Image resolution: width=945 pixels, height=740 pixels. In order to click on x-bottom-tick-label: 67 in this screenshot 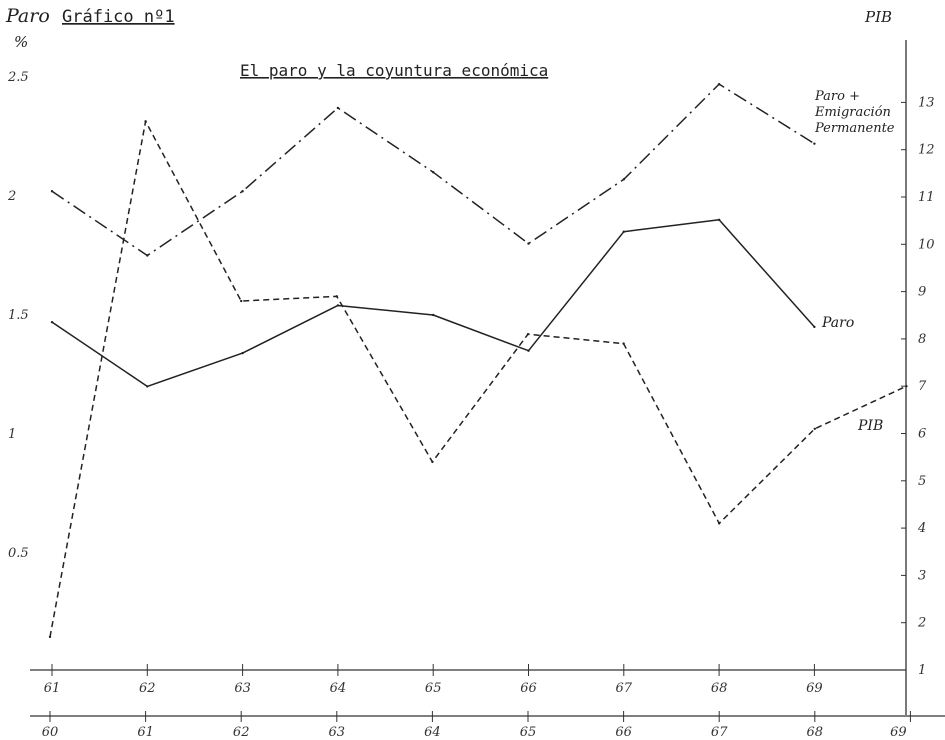, I will do `click(719, 732)`.